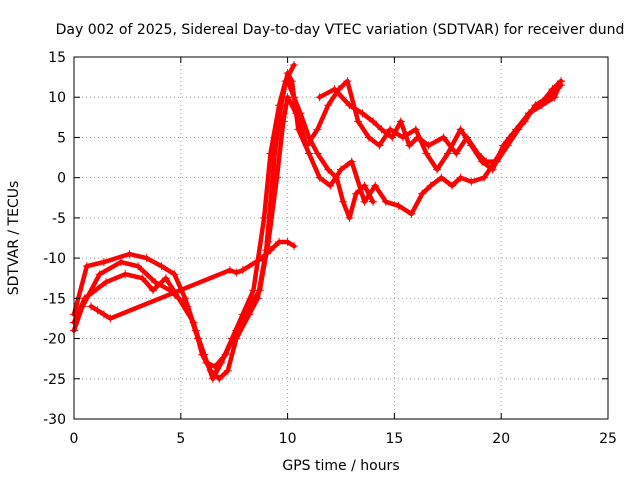  What do you see at coordinates (74, 439) in the screenshot?
I see `x-tick-label-0: 0` at bounding box center [74, 439].